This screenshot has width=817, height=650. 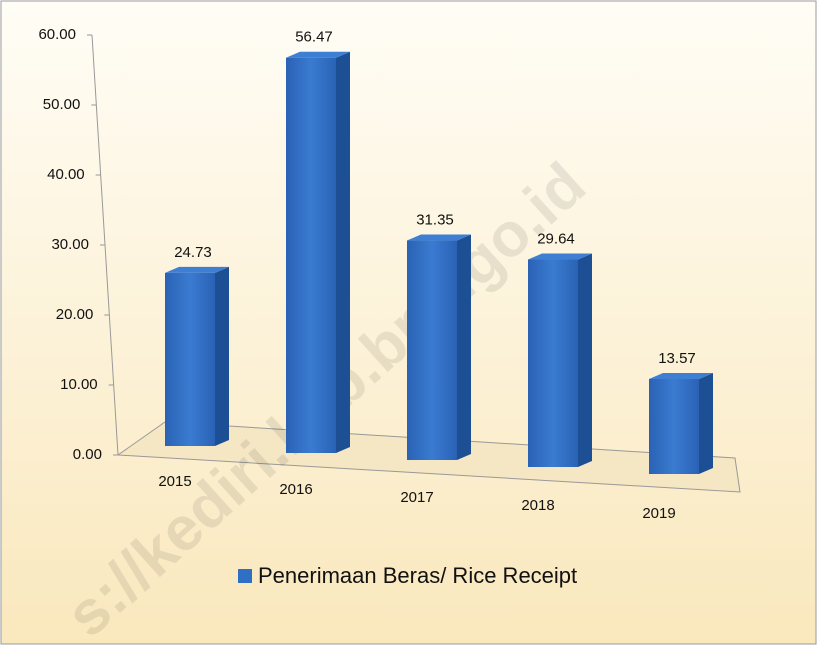 I want to click on value-label: 56.47, so click(x=314, y=37).